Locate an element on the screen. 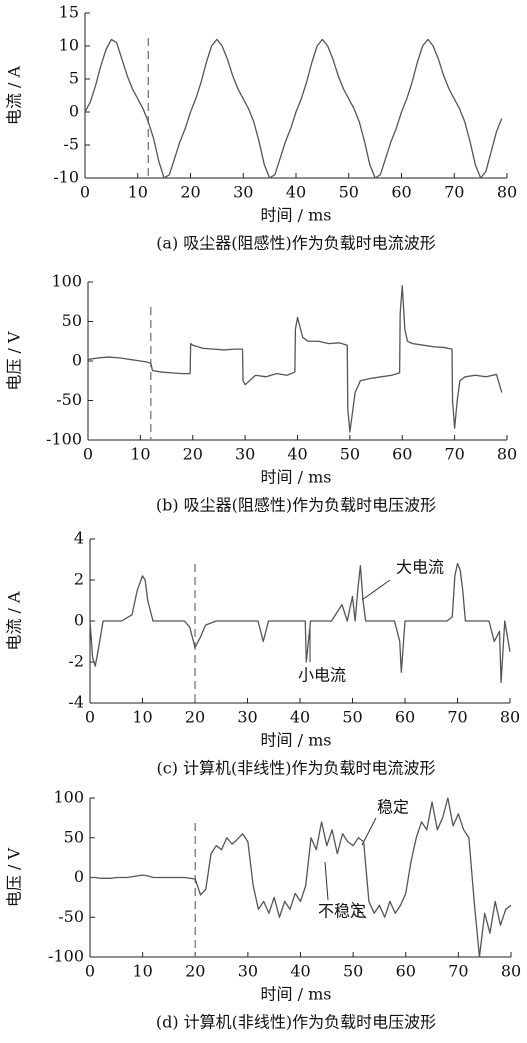 This screenshot has width=527, height=1043. annotation: 稳定 is located at coordinates (393, 807).